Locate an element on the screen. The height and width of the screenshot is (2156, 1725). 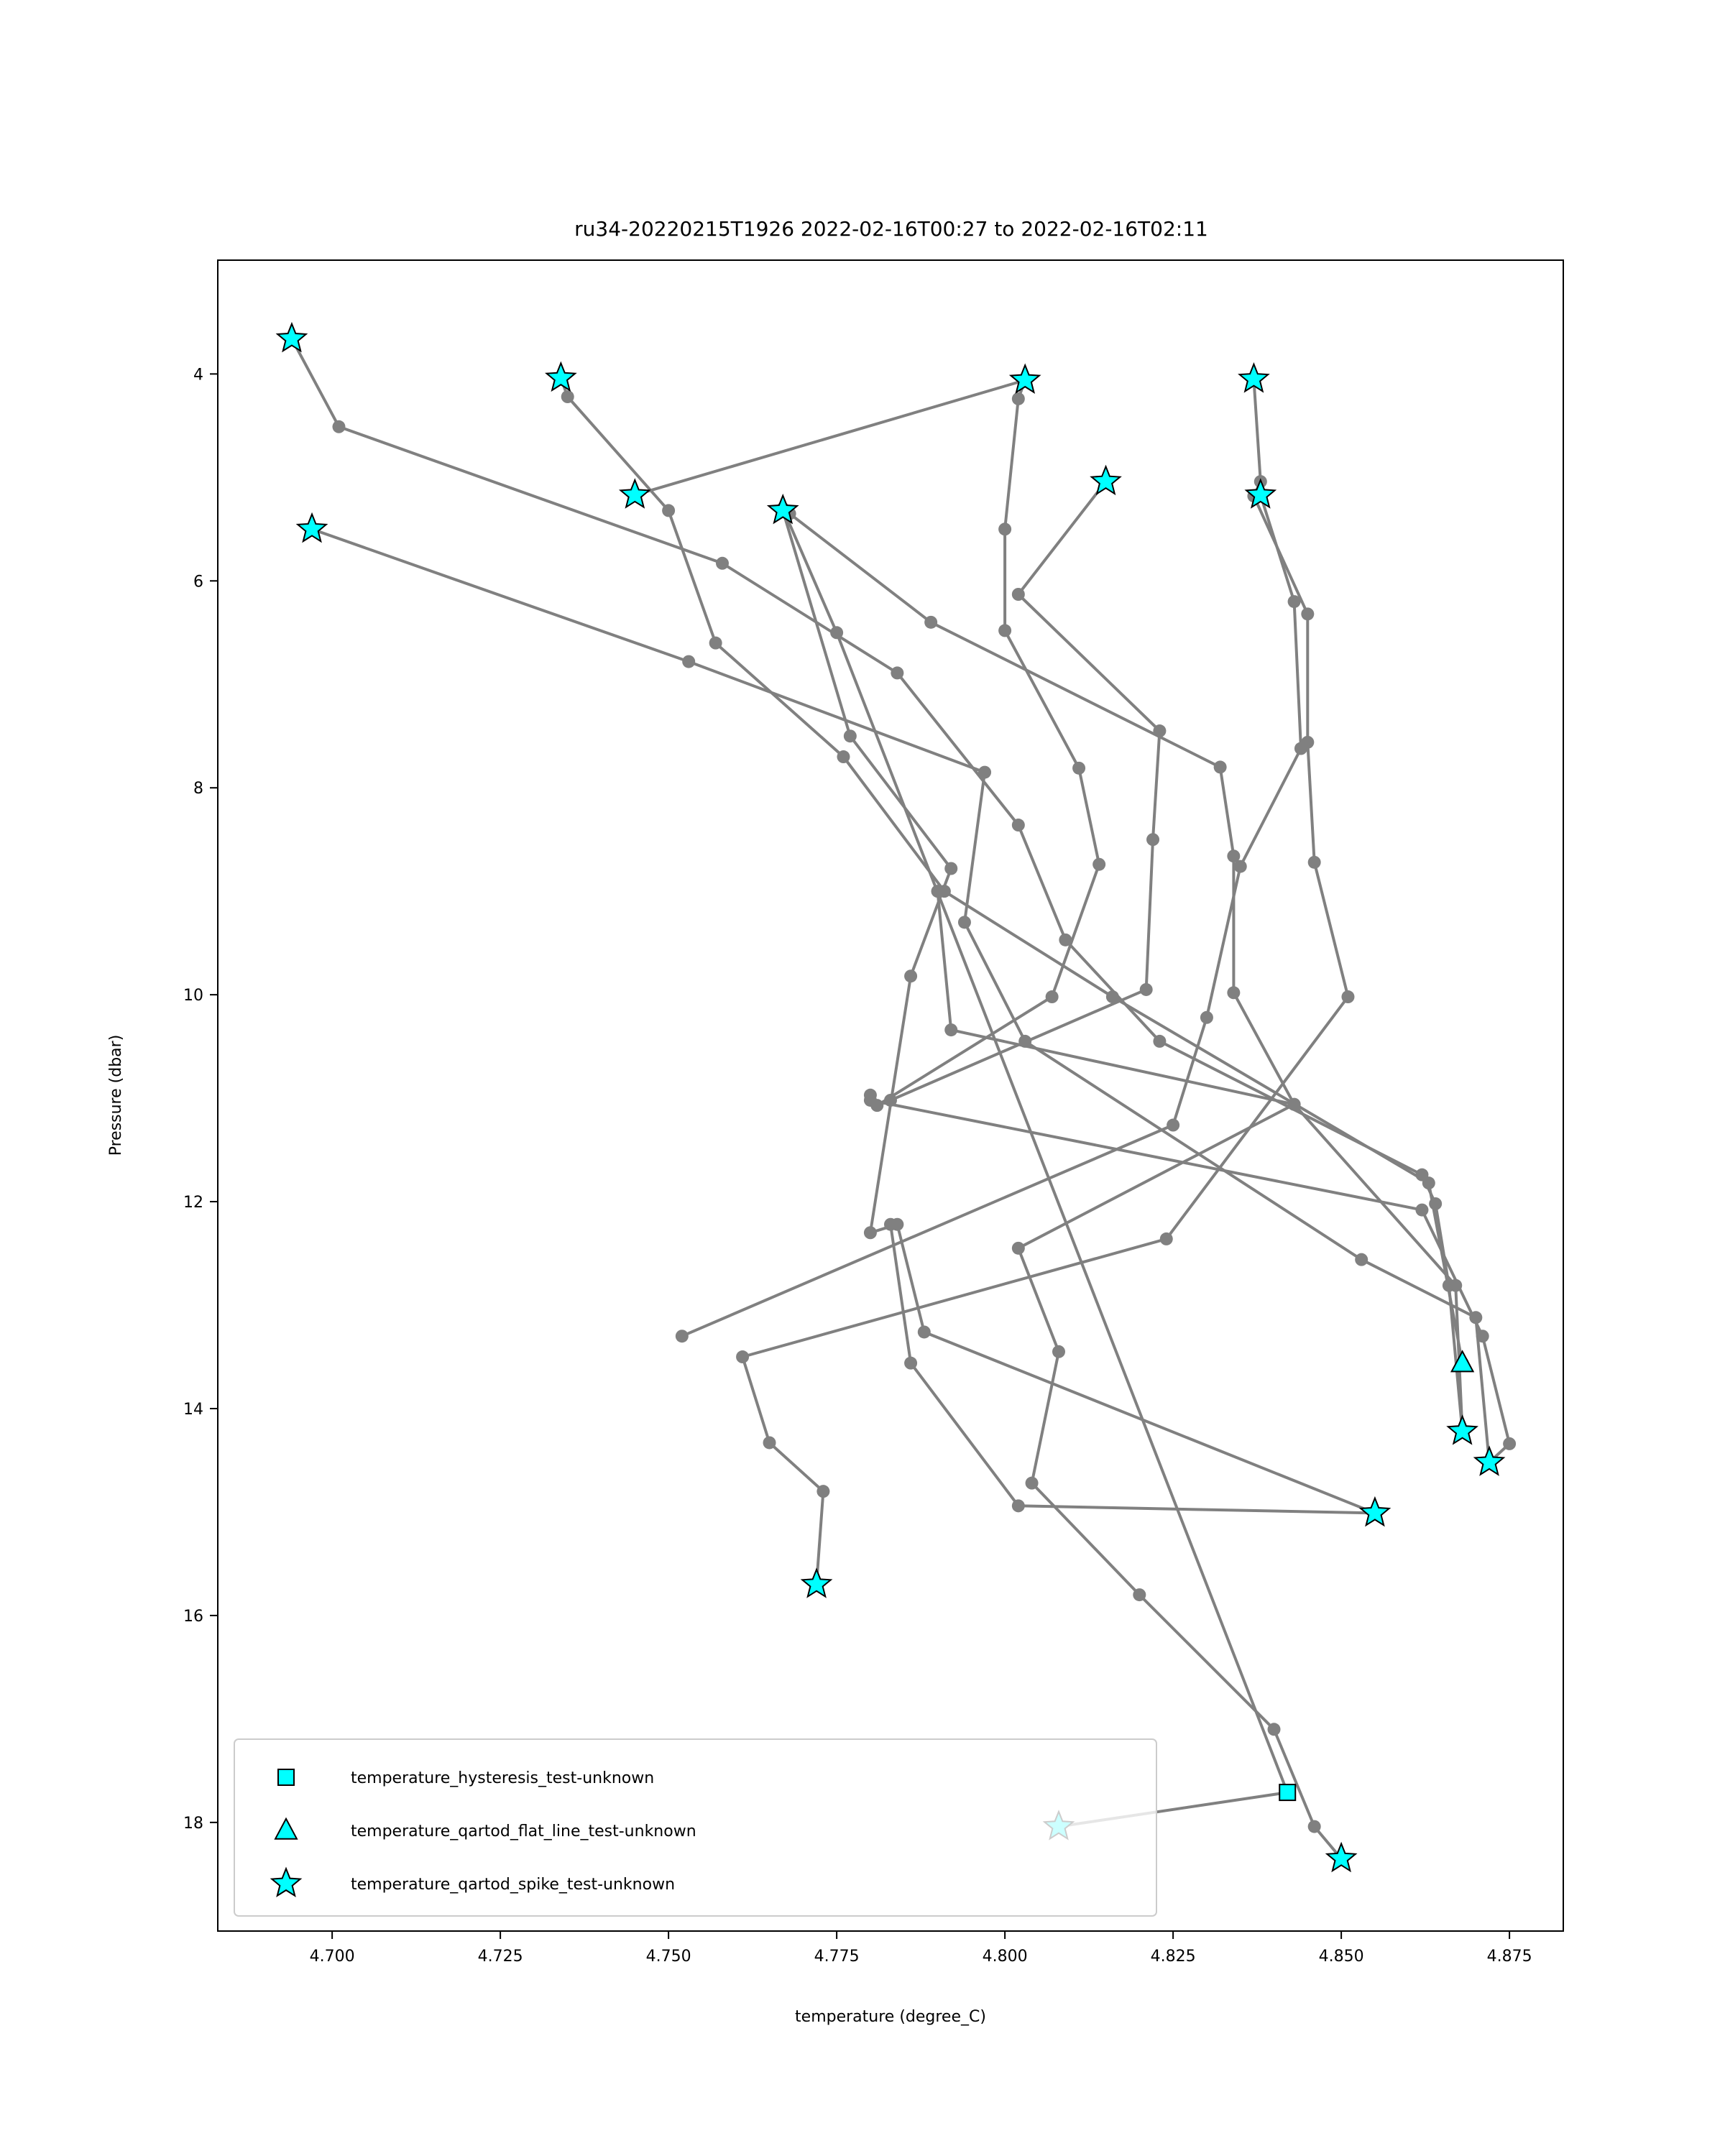
flag-group-square is located at coordinates (1288, 1793).